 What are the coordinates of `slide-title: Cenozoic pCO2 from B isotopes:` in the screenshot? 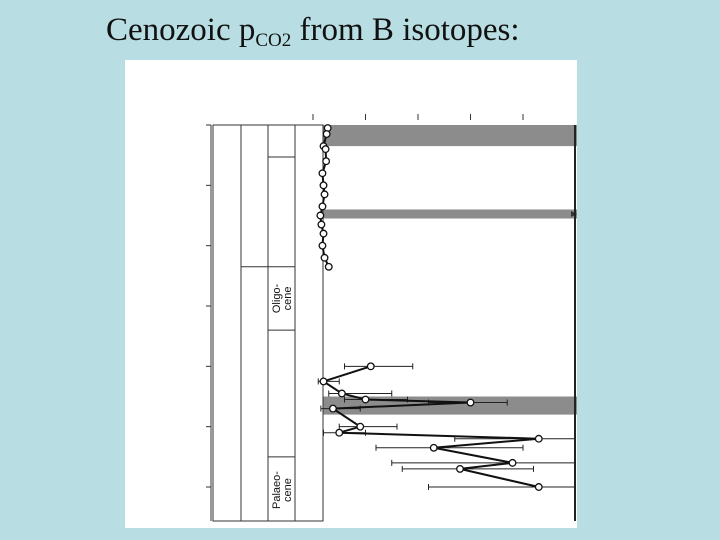 It's located at (313, 32).